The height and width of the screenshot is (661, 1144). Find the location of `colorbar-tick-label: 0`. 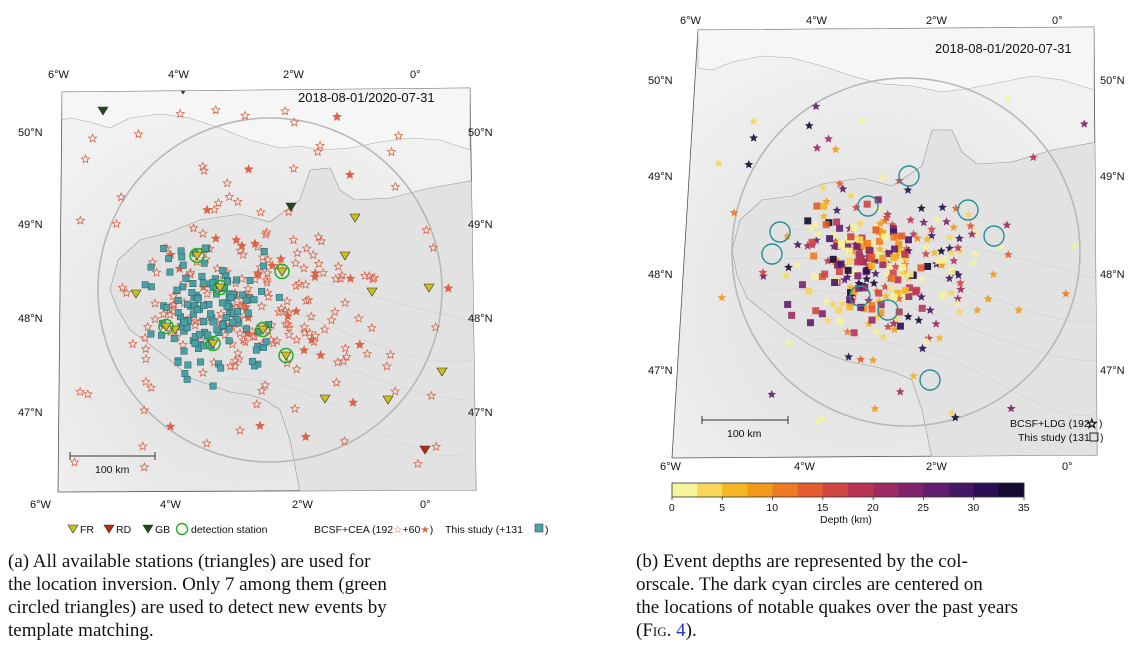

colorbar-tick-label: 0 is located at coordinates (672, 508).